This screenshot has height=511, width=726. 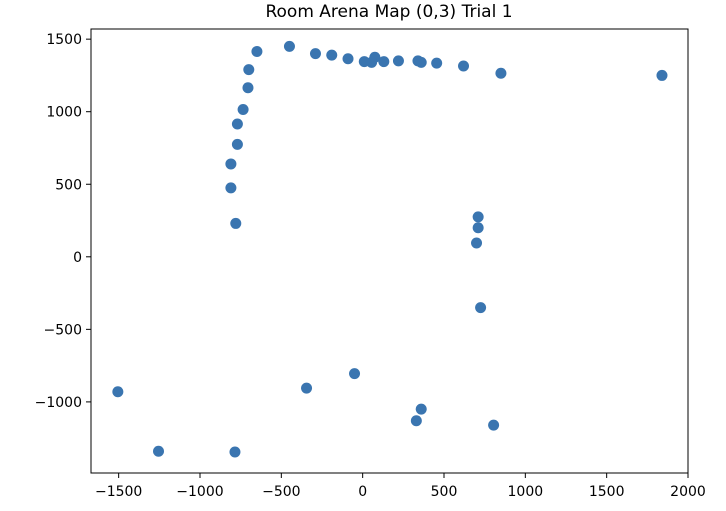 What do you see at coordinates (77, 258) in the screenshot?
I see `y-tick-label: 0` at bounding box center [77, 258].